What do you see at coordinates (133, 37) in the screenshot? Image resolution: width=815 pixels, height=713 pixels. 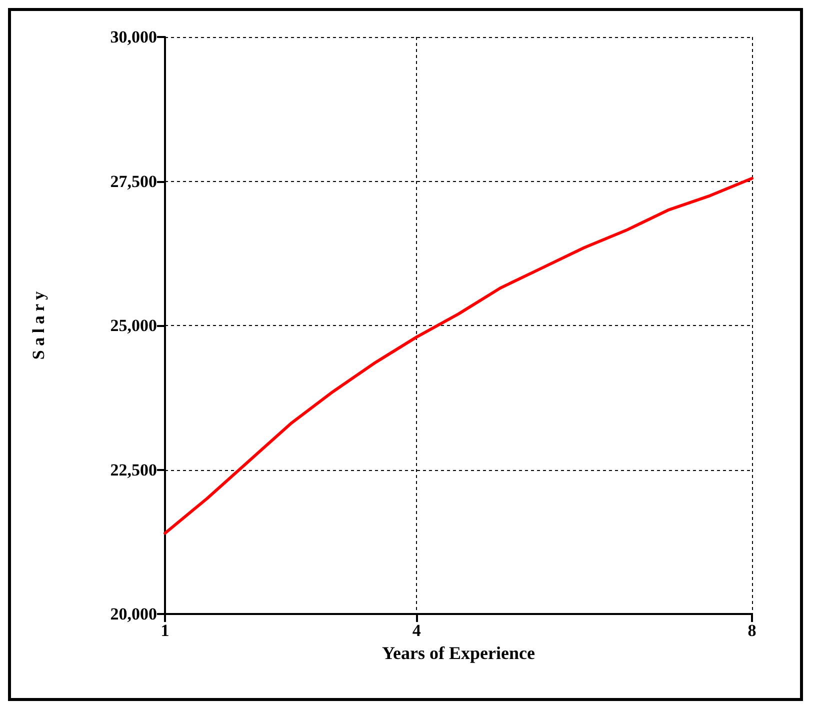 I see `y-tick-label: 30,000` at bounding box center [133, 37].